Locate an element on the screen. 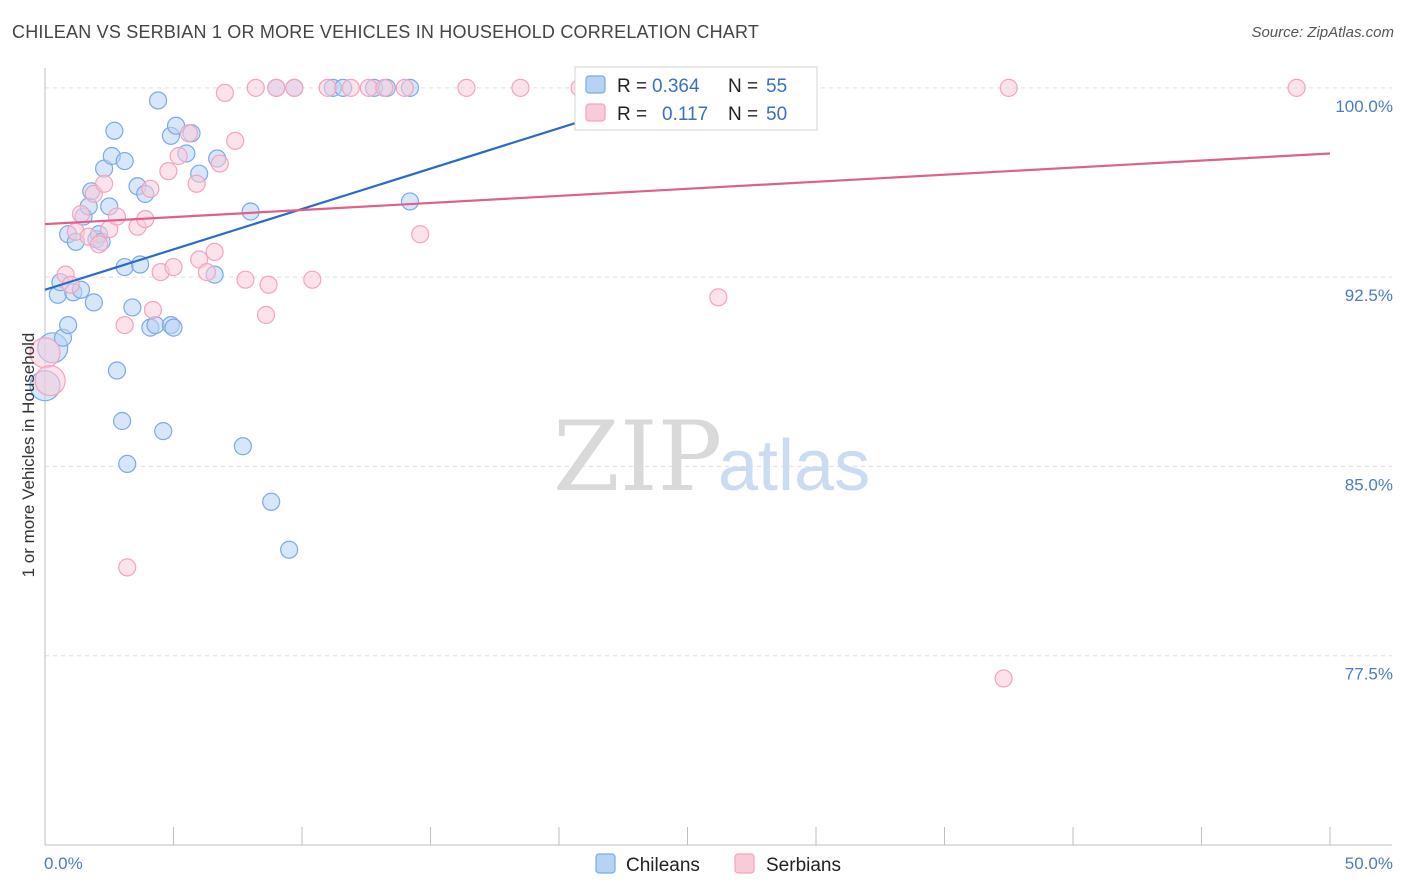 The height and width of the screenshot is (892, 1406). bottom-legend-label-chileans: Chileans is located at coordinates (663, 865).